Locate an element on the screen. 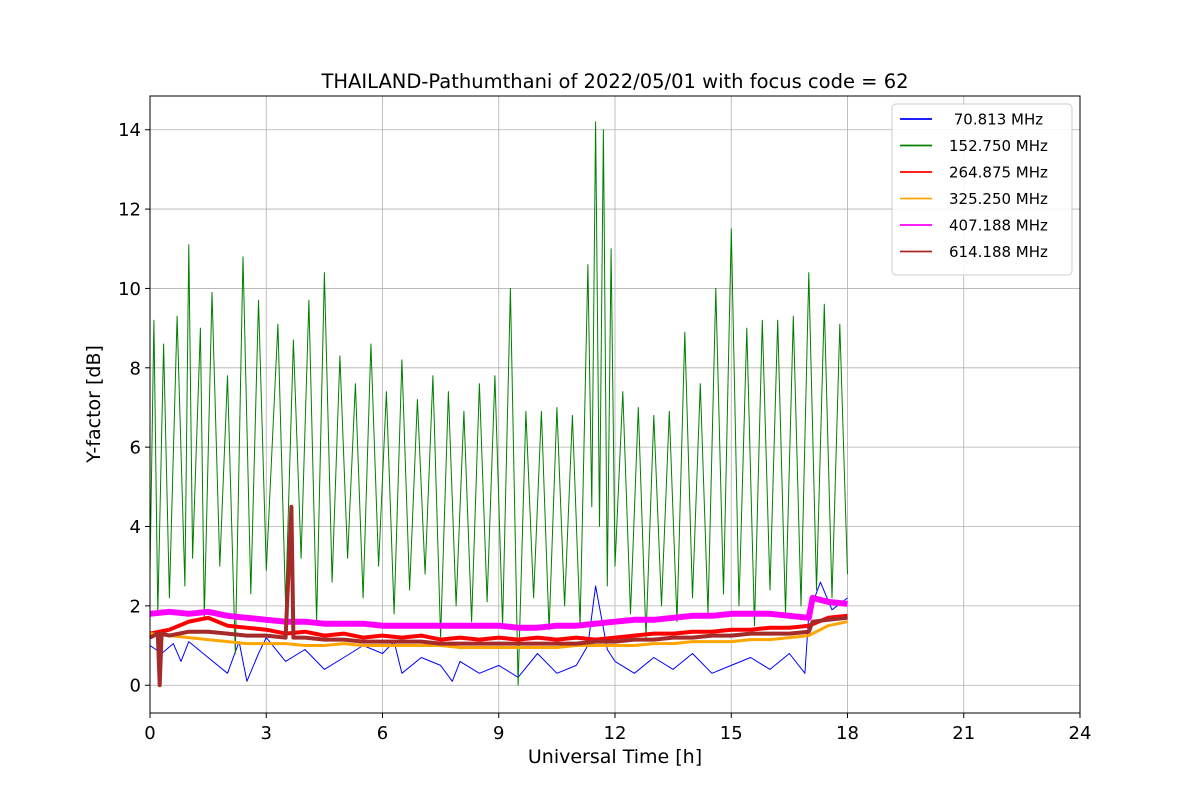  x-tick-label: 21 is located at coordinates (963, 733).